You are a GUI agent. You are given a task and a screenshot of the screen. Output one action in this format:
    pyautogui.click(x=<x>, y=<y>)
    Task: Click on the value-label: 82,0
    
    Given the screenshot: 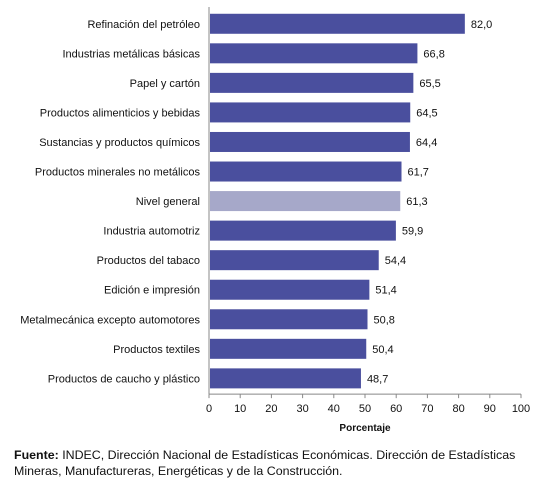 What is the action you would take?
    pyautogui.click(x=481, y=25)
    